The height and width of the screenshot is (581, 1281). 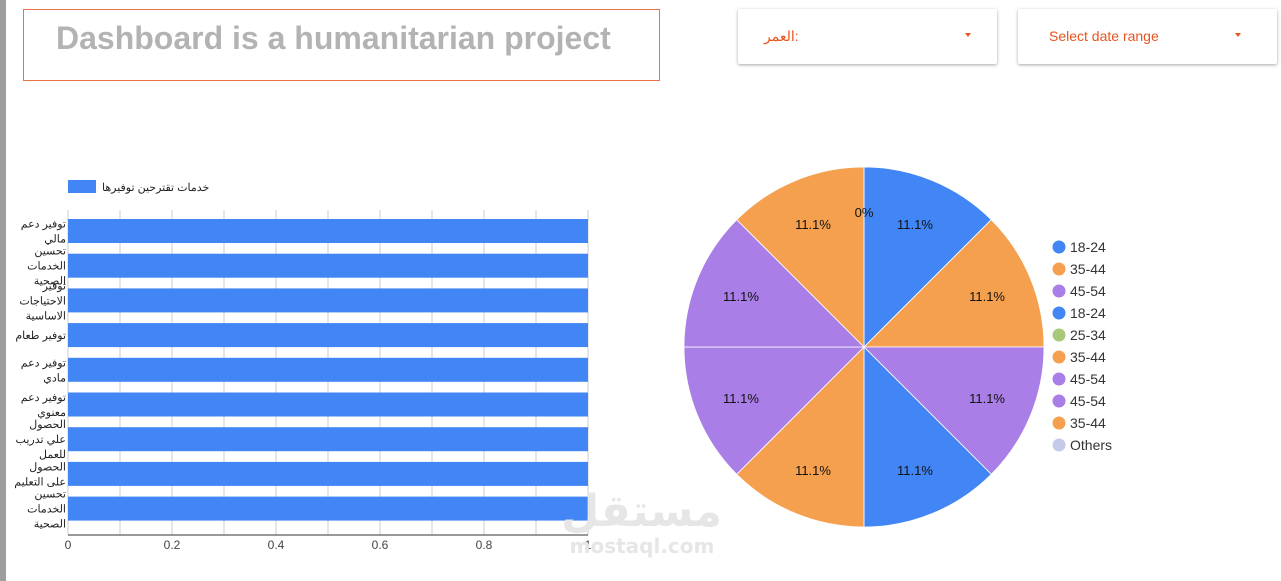 What do you see at coordinates (55, 240) in the screenshot?
I see `category-label: مالي` at bounding box center [55, 240].